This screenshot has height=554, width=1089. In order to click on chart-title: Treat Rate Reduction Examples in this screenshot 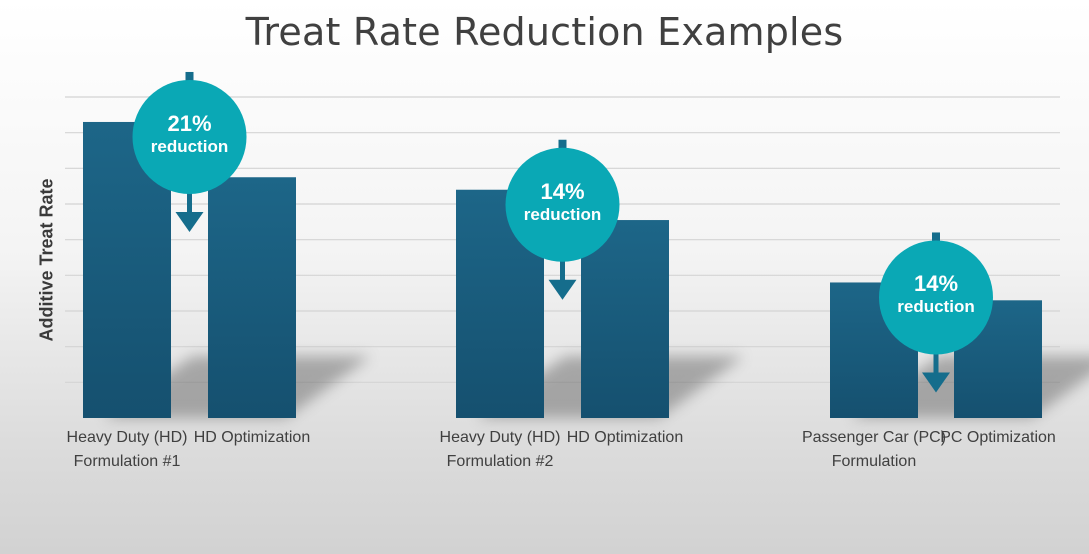, I will do `click(544, 32)`.